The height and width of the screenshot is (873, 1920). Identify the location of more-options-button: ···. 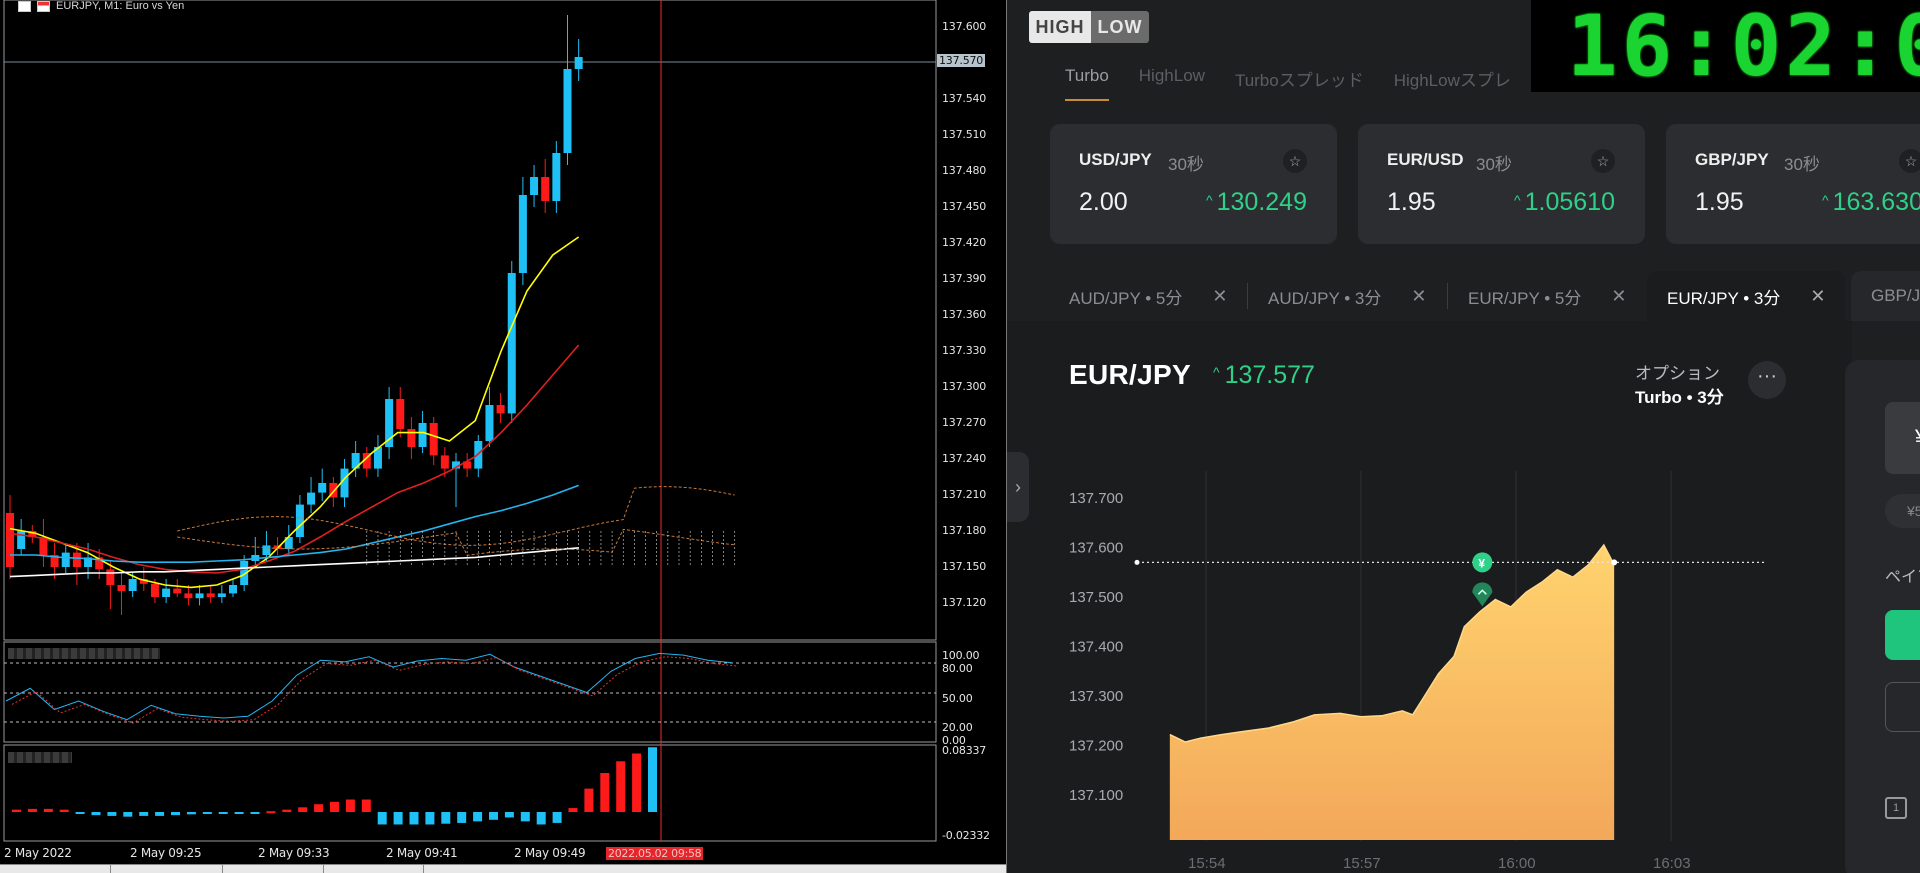
(1767, 380).